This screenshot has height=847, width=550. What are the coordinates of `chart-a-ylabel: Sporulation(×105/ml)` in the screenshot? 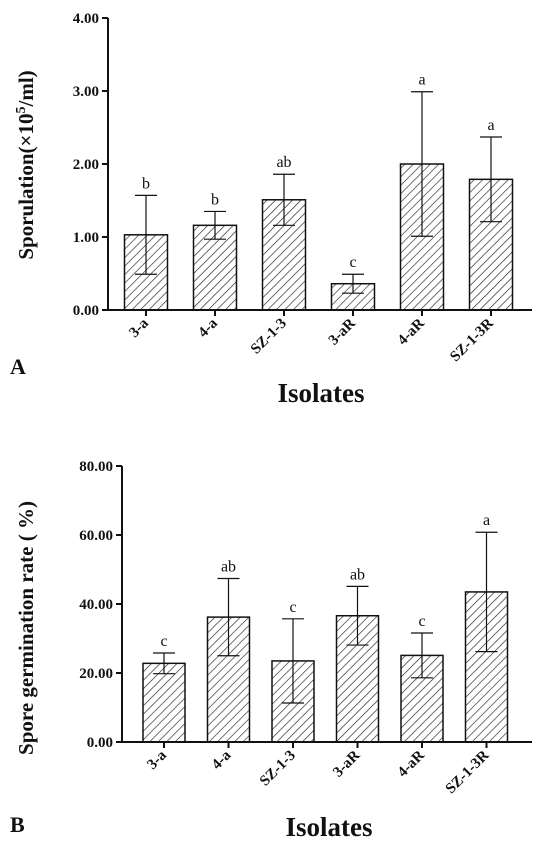 It's located at (26, 164).